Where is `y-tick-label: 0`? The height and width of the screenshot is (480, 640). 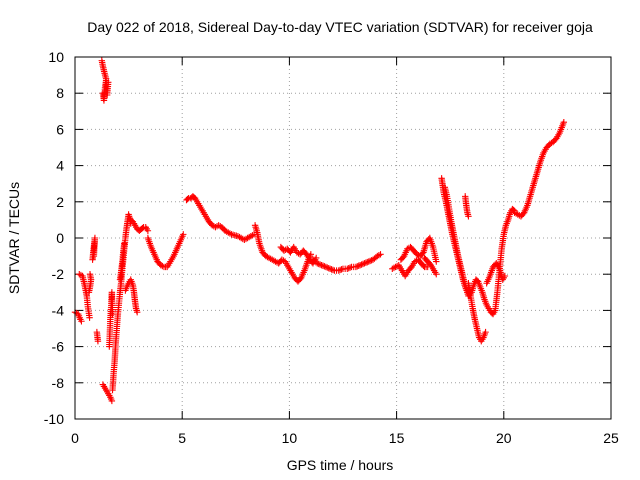 y-tick-label: 0 is located at coordinates (60, 238).